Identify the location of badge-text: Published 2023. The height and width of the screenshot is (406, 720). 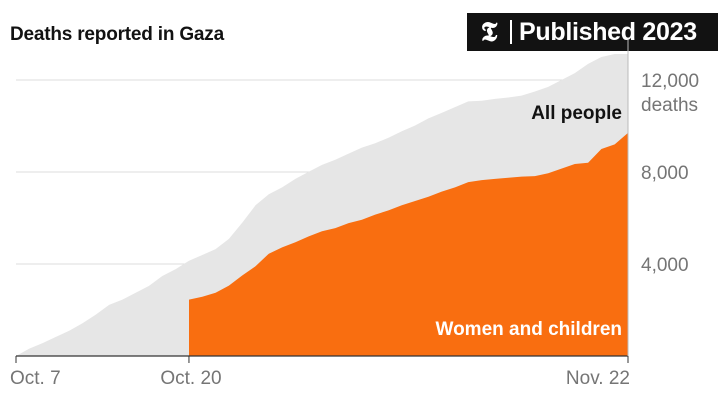
(608, 31).